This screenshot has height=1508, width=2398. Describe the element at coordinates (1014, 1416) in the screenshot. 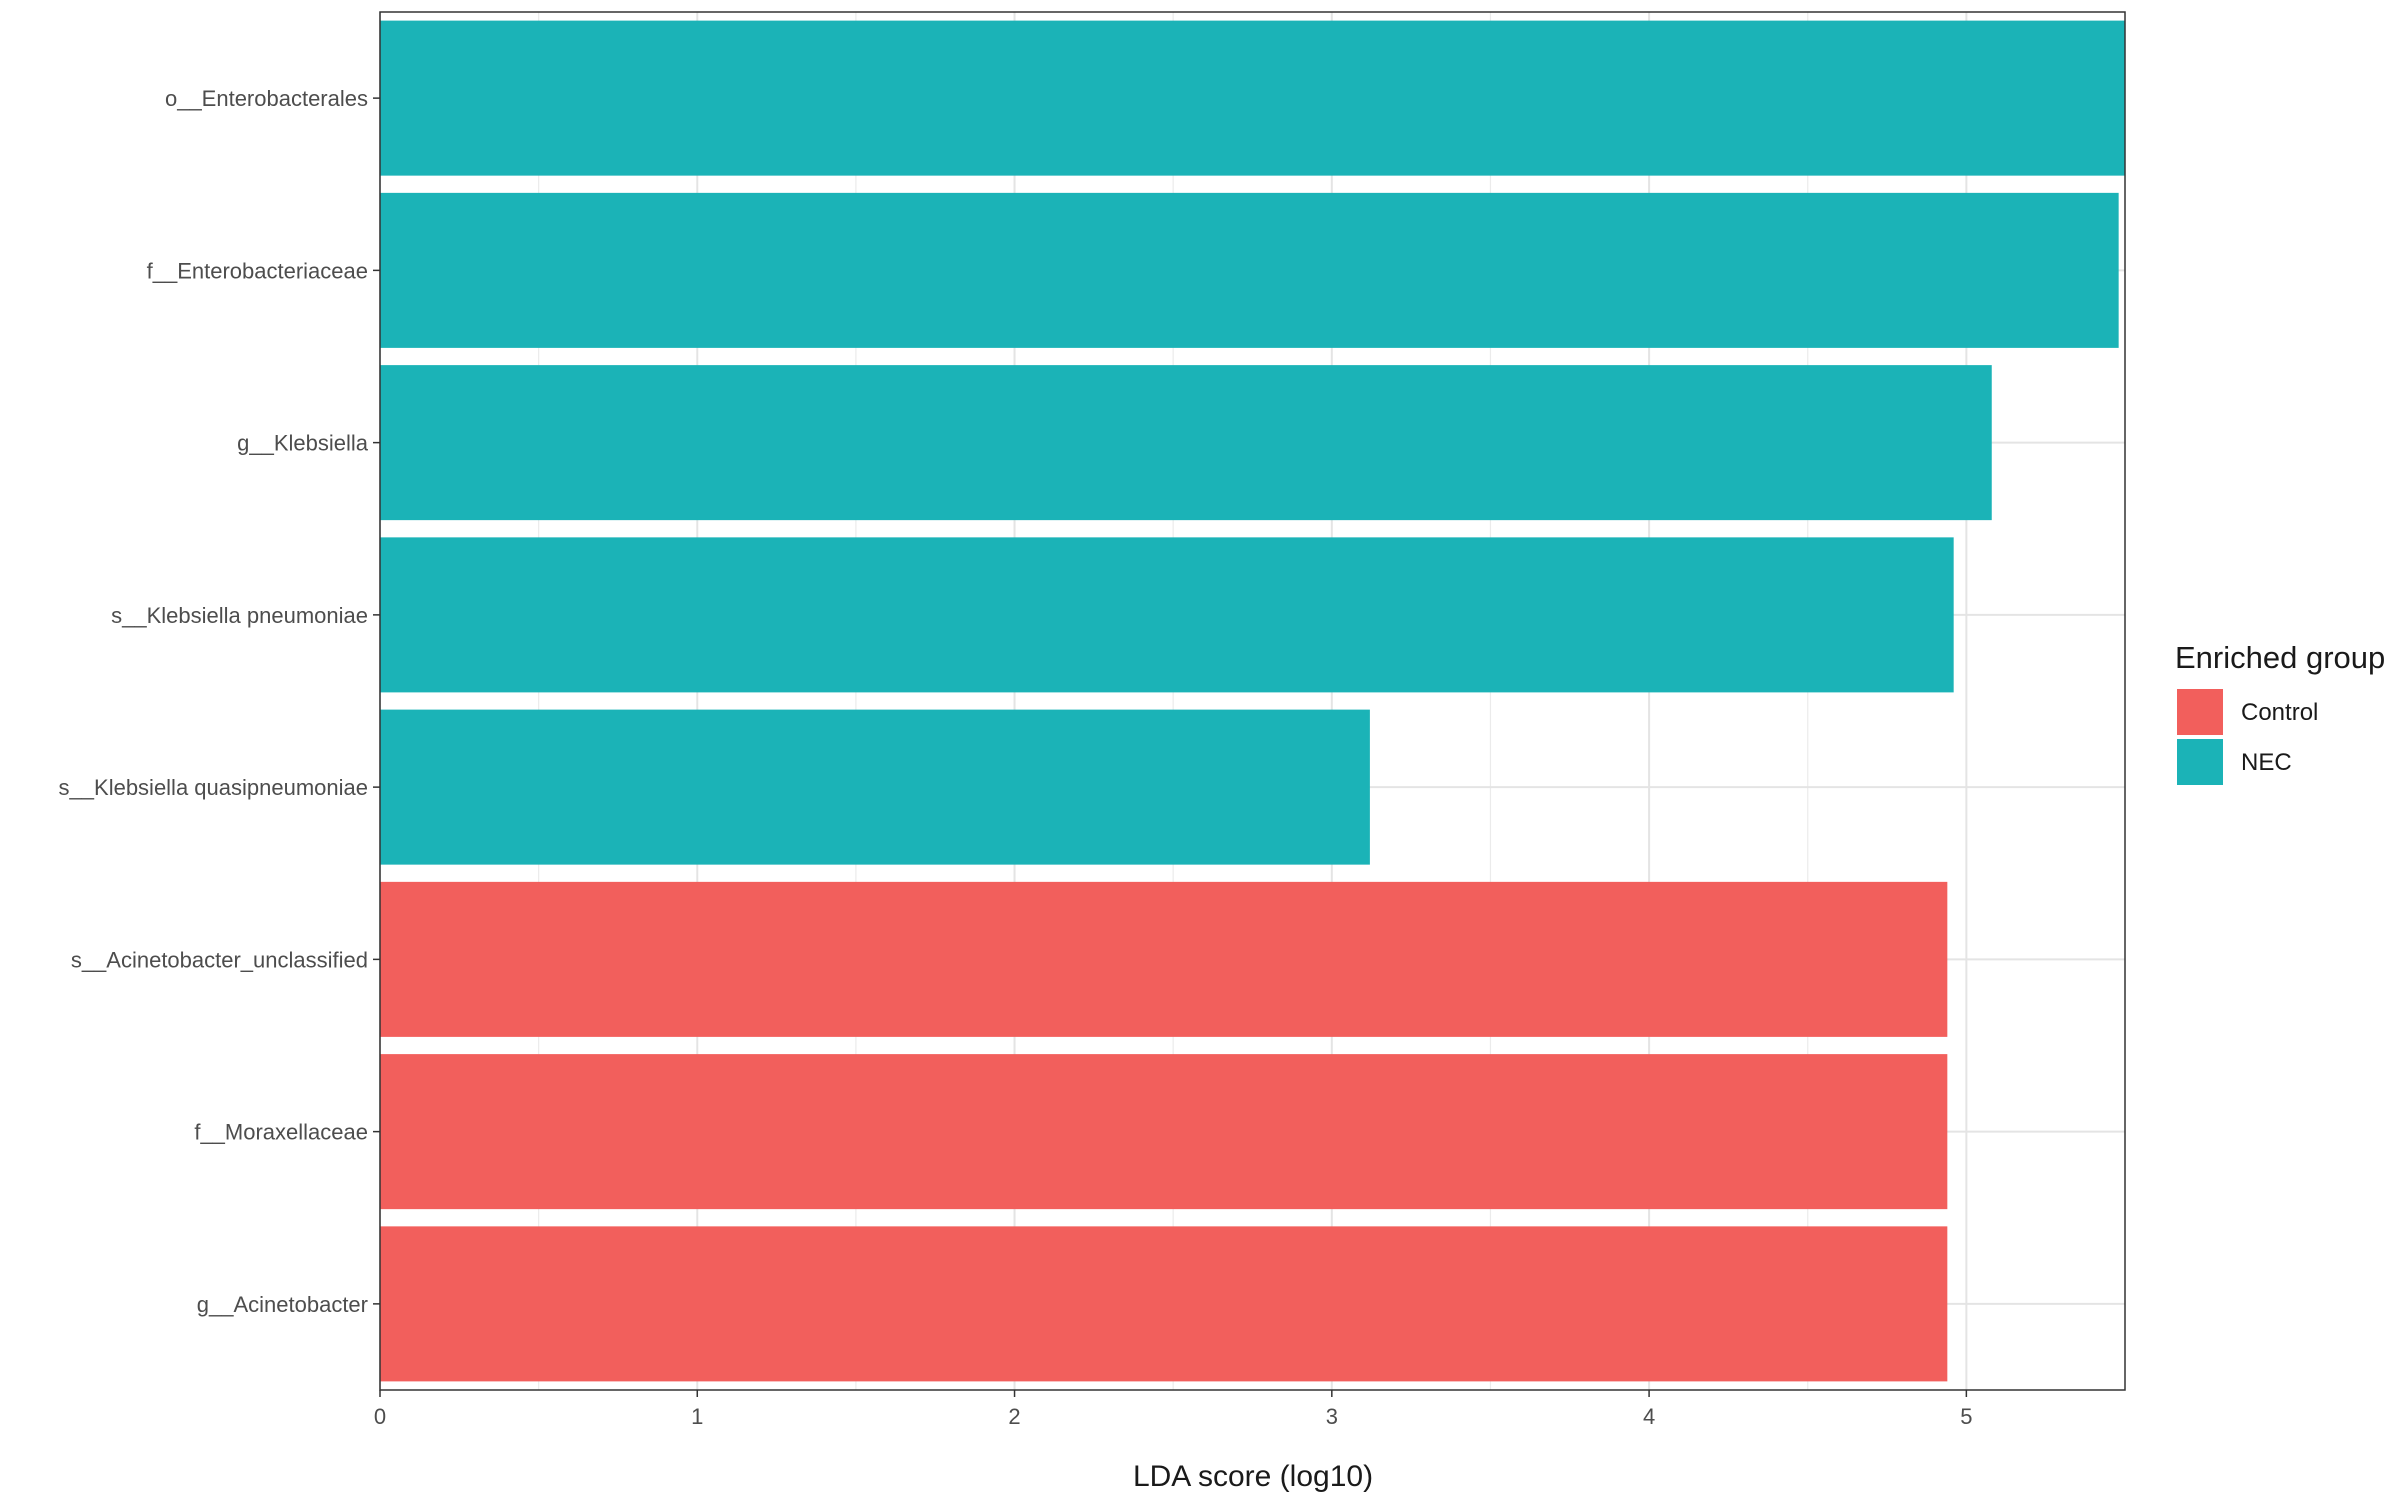

I see `x-tick-label: 2` at that location.